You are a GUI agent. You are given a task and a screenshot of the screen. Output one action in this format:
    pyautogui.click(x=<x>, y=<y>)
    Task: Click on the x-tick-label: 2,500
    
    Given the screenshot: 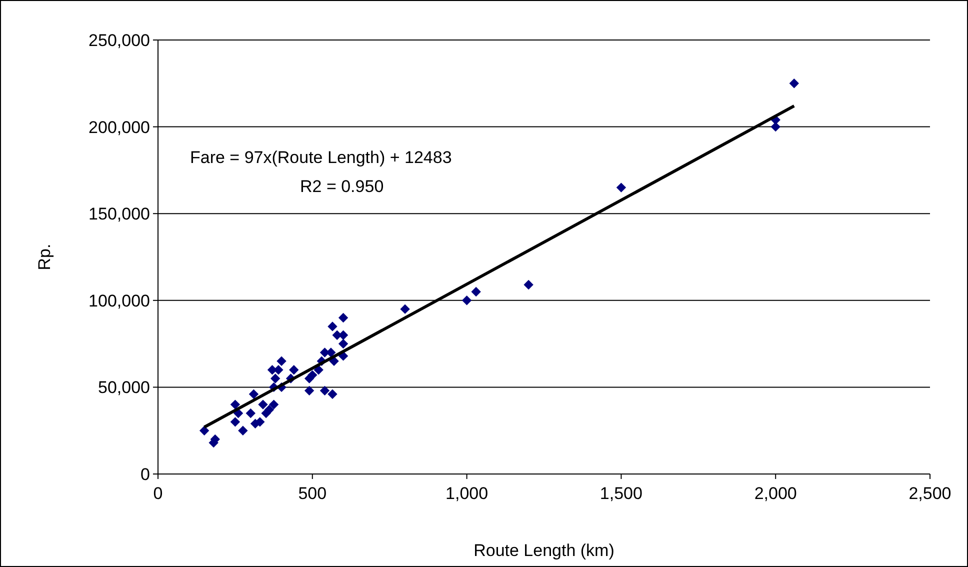 What is the action you would take?
    pyautogui.click(x=930, y=493)
    